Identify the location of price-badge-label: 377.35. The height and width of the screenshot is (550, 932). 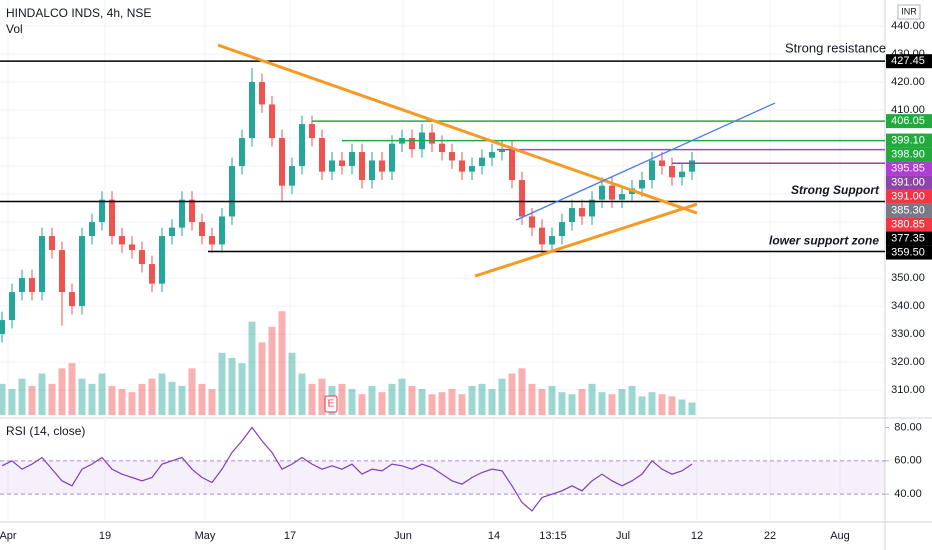
(908, 238).